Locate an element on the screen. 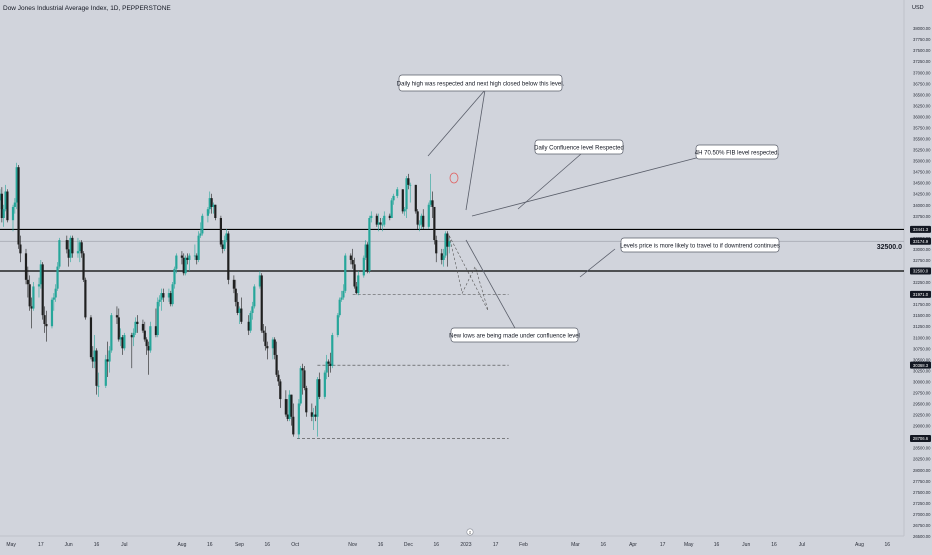  x-tick-label: Feb is located at coordinates (523, 545).